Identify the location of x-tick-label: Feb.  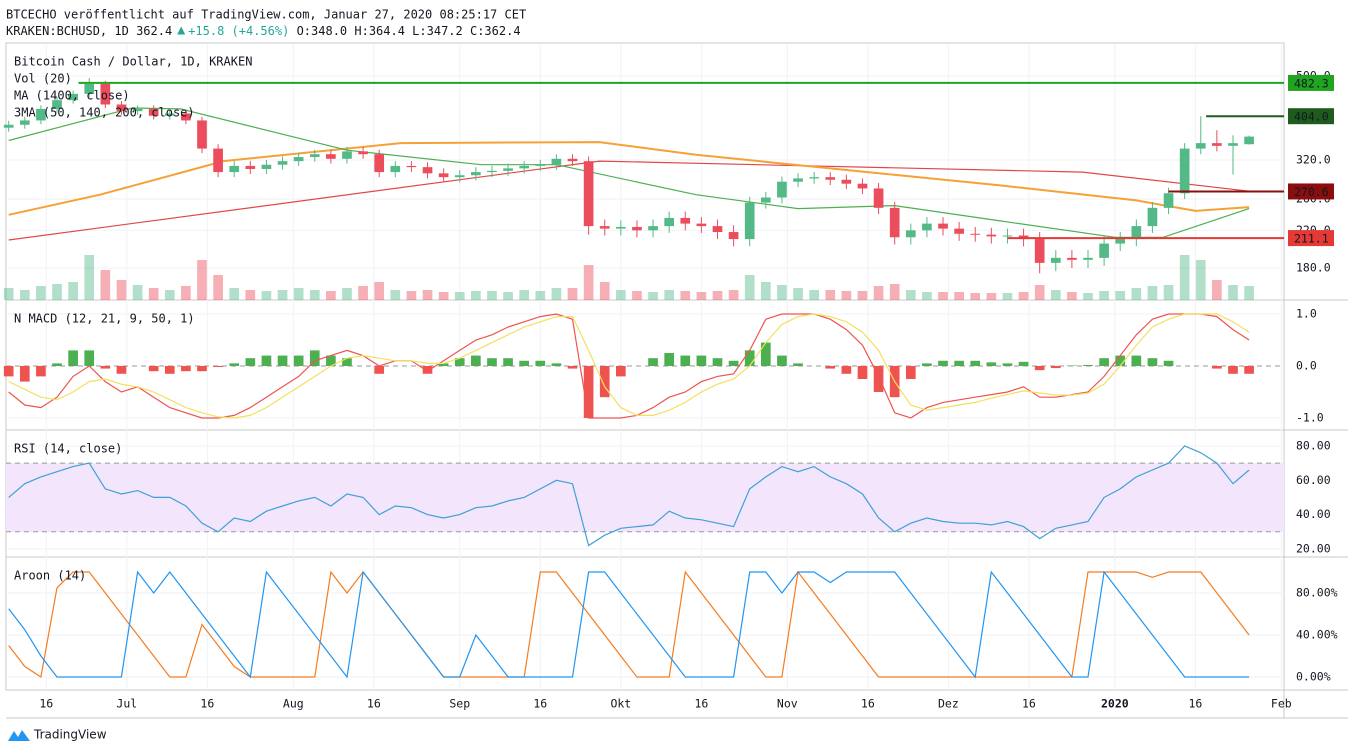
(1281, 704).